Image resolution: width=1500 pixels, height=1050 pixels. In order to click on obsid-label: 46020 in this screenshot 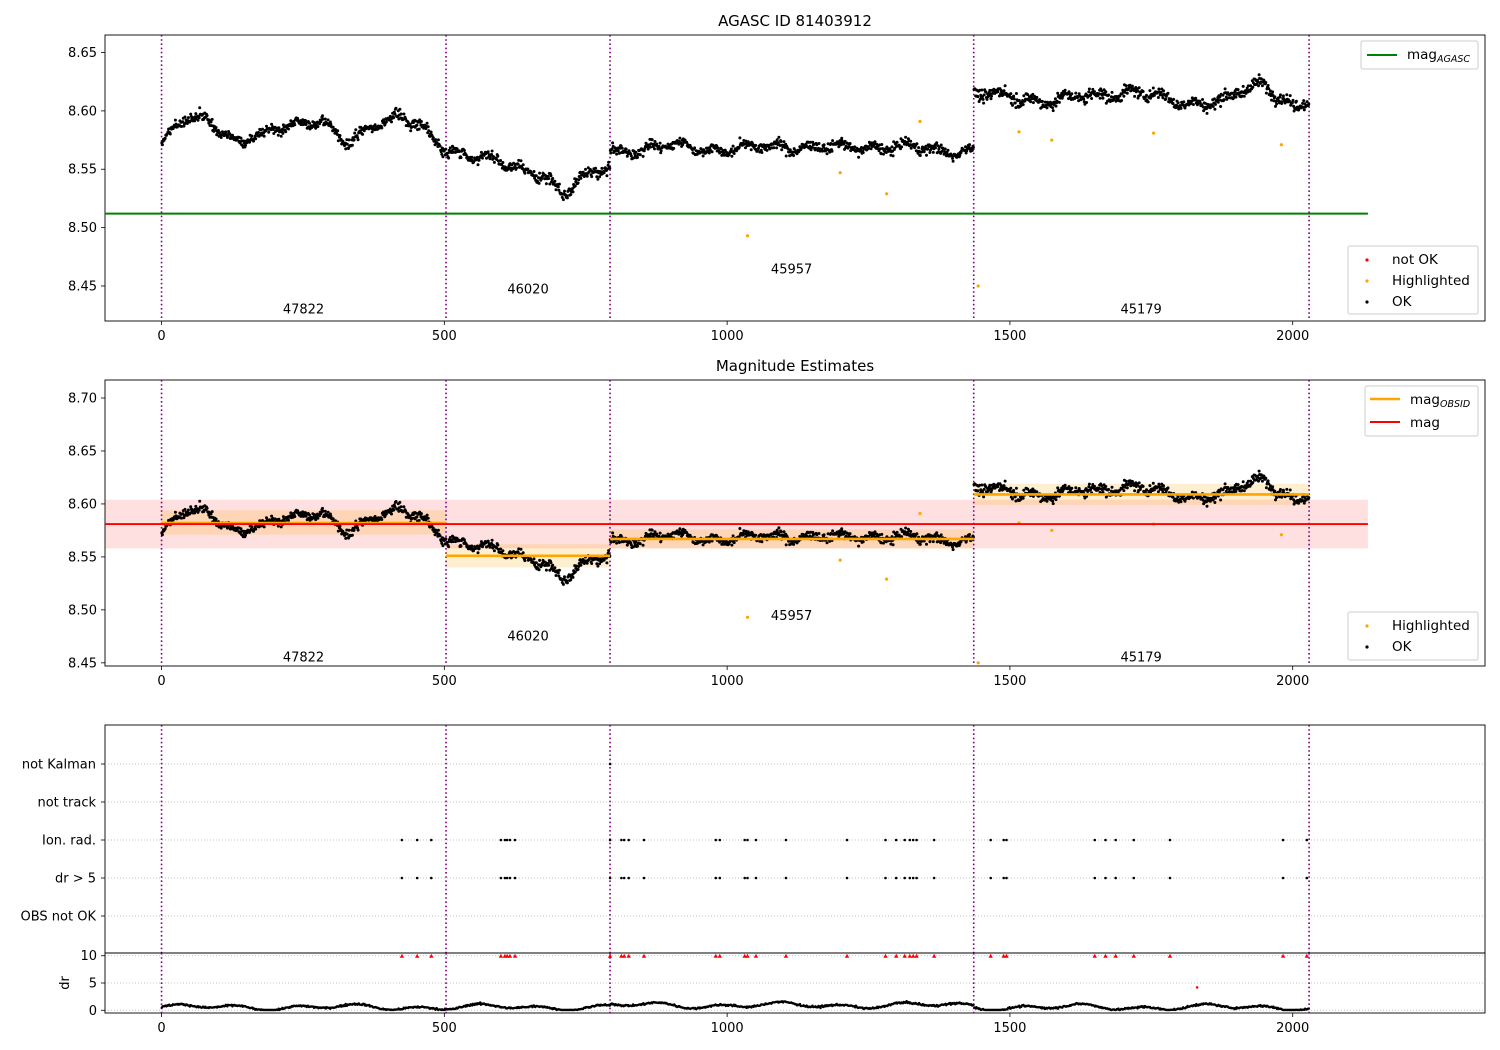, I will do `click(527, 289)`.